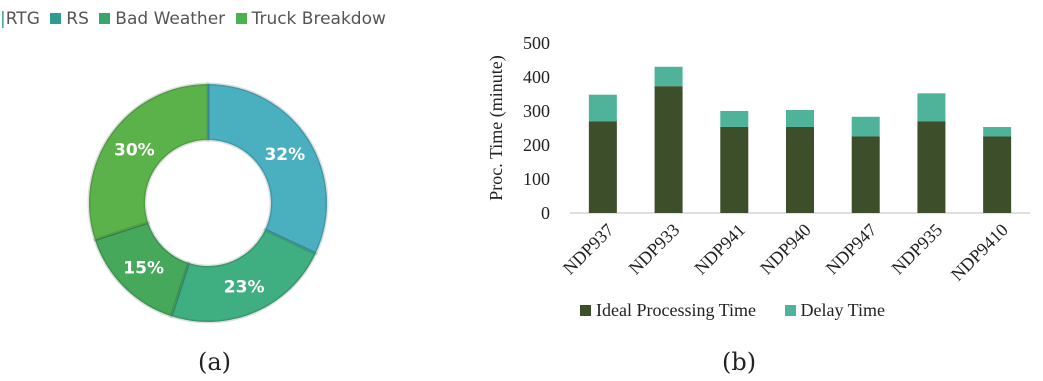 Image resolution: width=1043 pixels, height=381 pixels. I want to click on y-tick-label: 0, so click(545, 213).